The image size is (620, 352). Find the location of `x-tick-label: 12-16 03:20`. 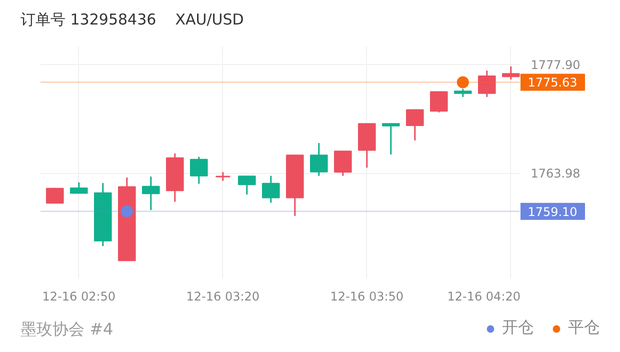

x-tick-label: 12-16 03:20 is located at coordinates (223, 297).